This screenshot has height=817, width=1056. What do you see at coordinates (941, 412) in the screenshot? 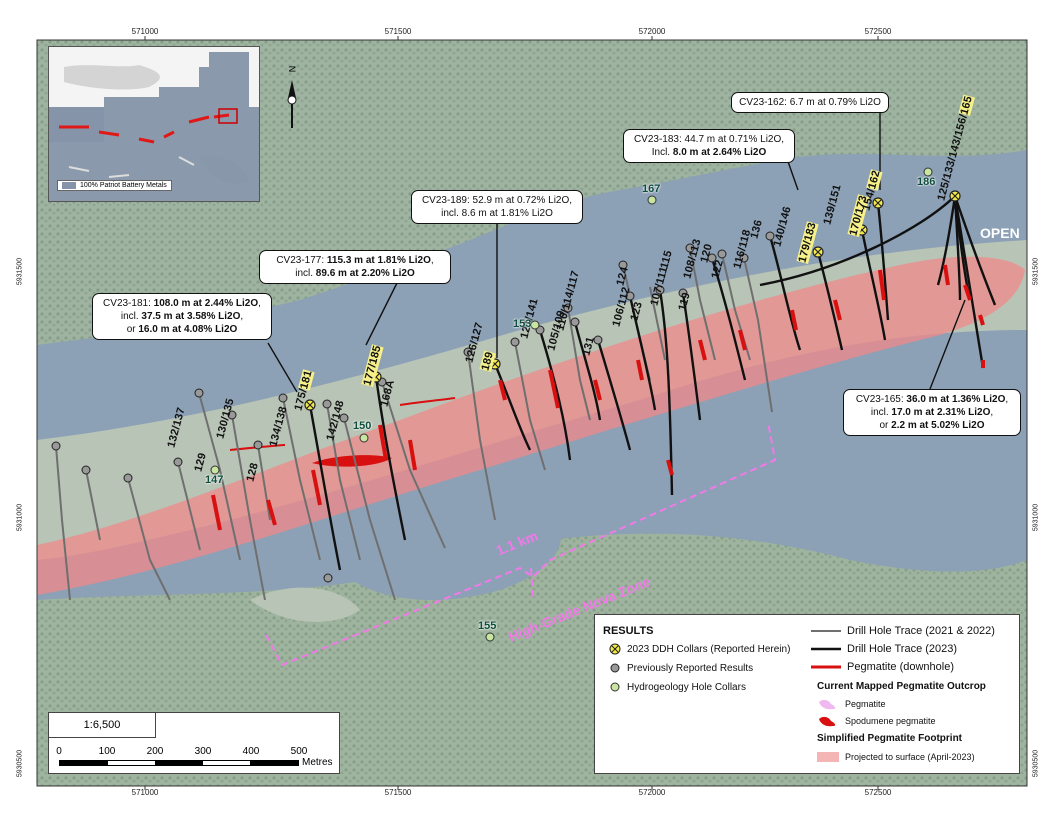
I see `callout-text: 17.0 m at 2.31% Li2O` at bounding box center [941, 412].